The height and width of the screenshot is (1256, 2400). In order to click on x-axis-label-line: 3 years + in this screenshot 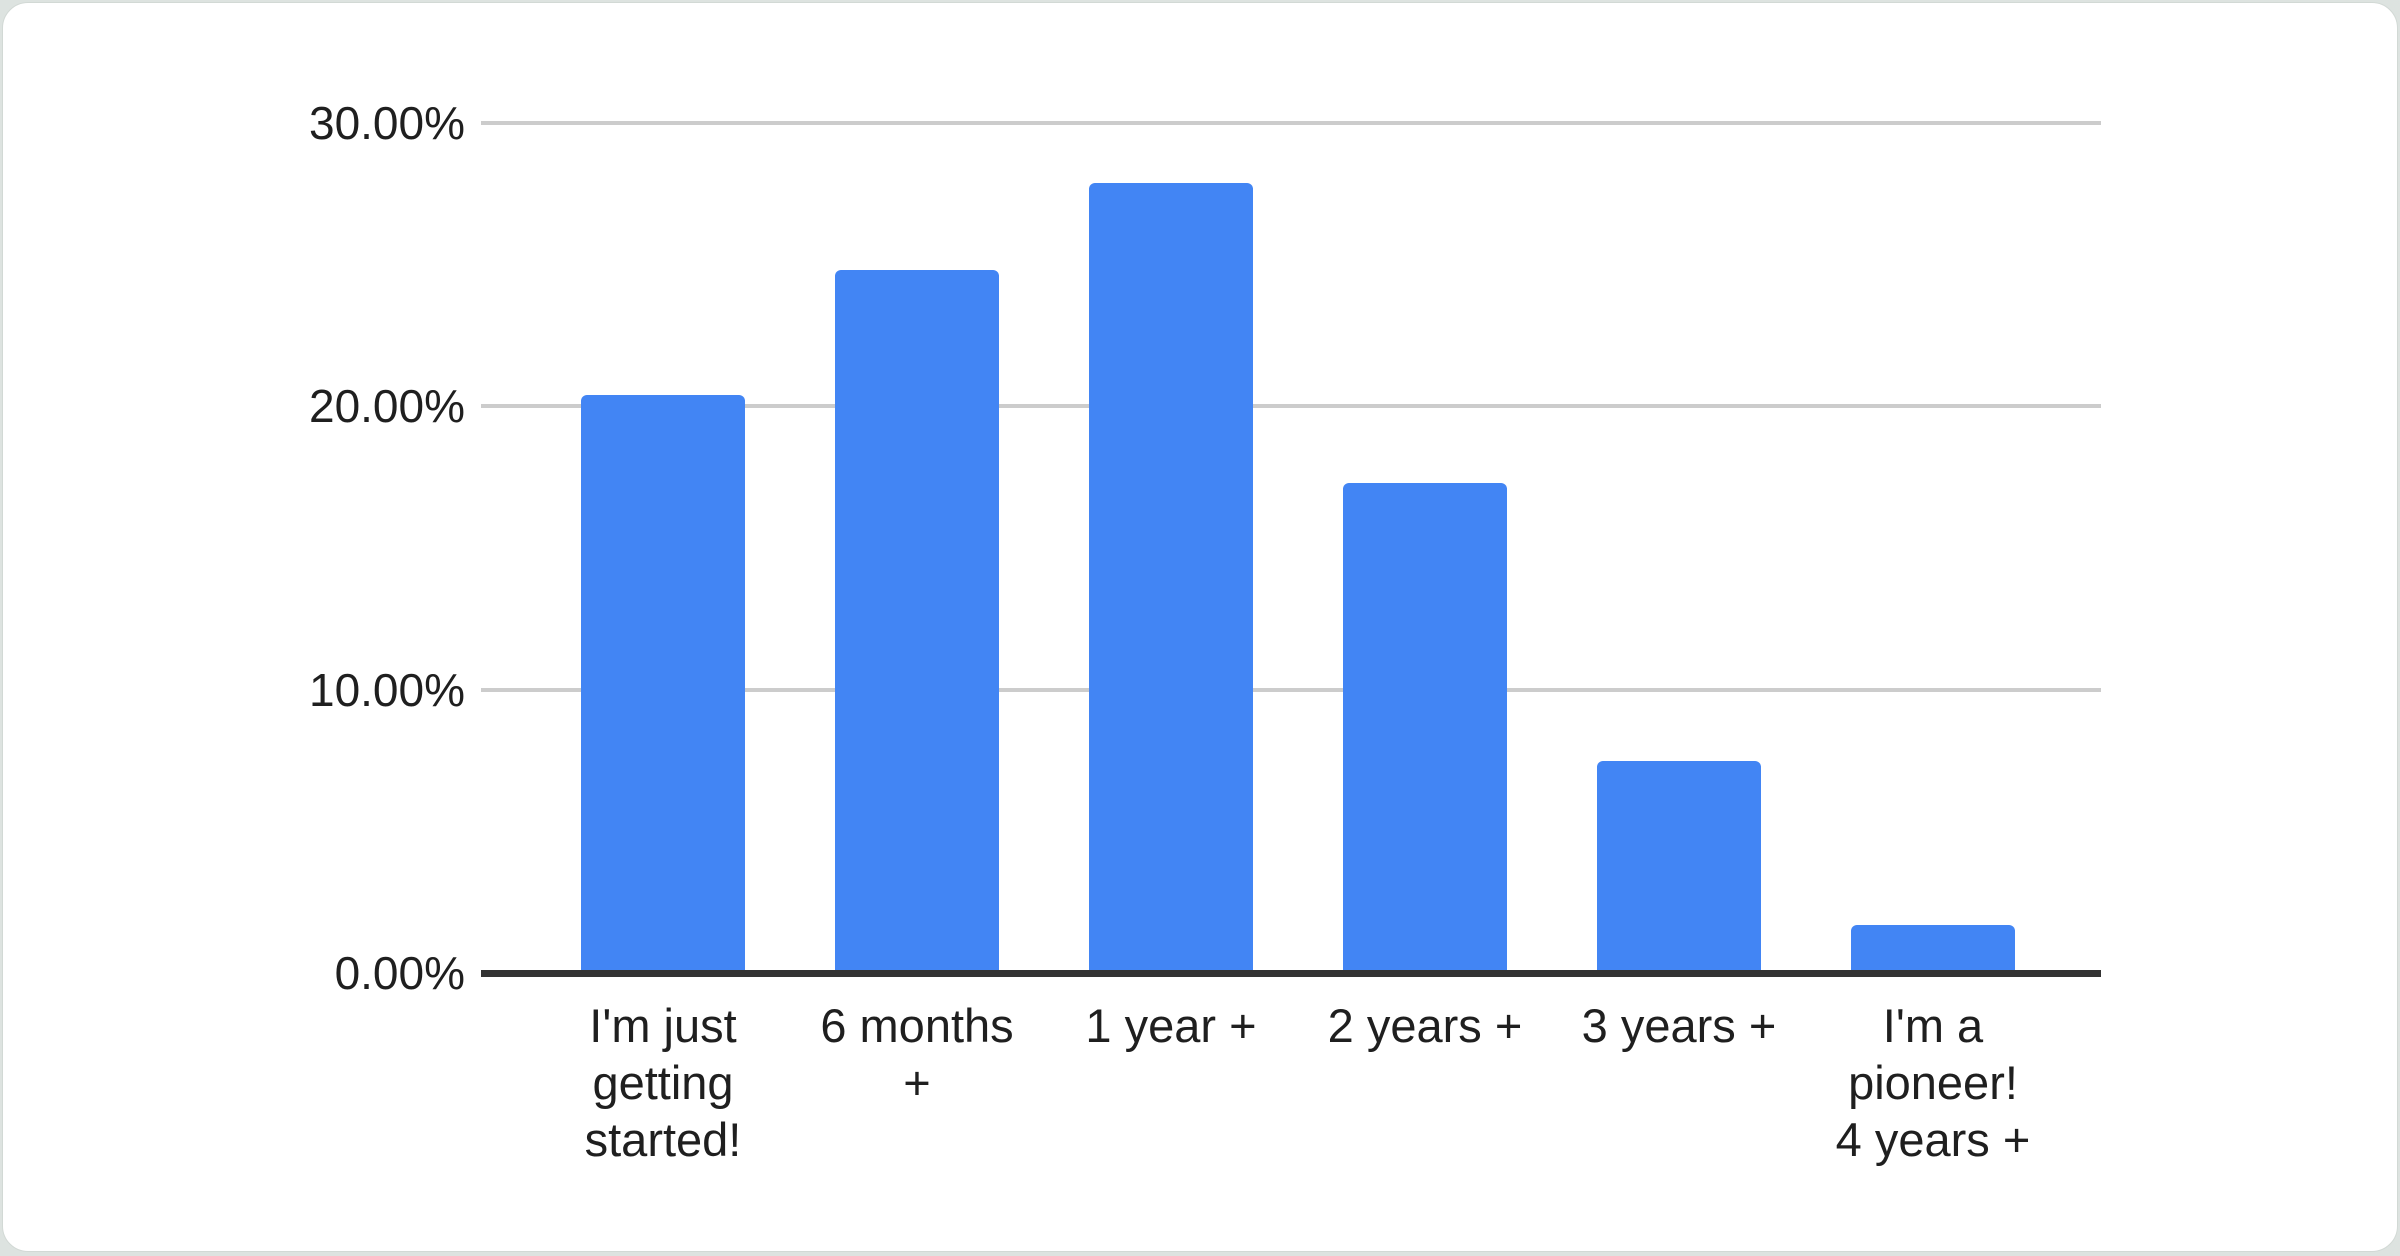, I will do `click(1679, 1025)`.